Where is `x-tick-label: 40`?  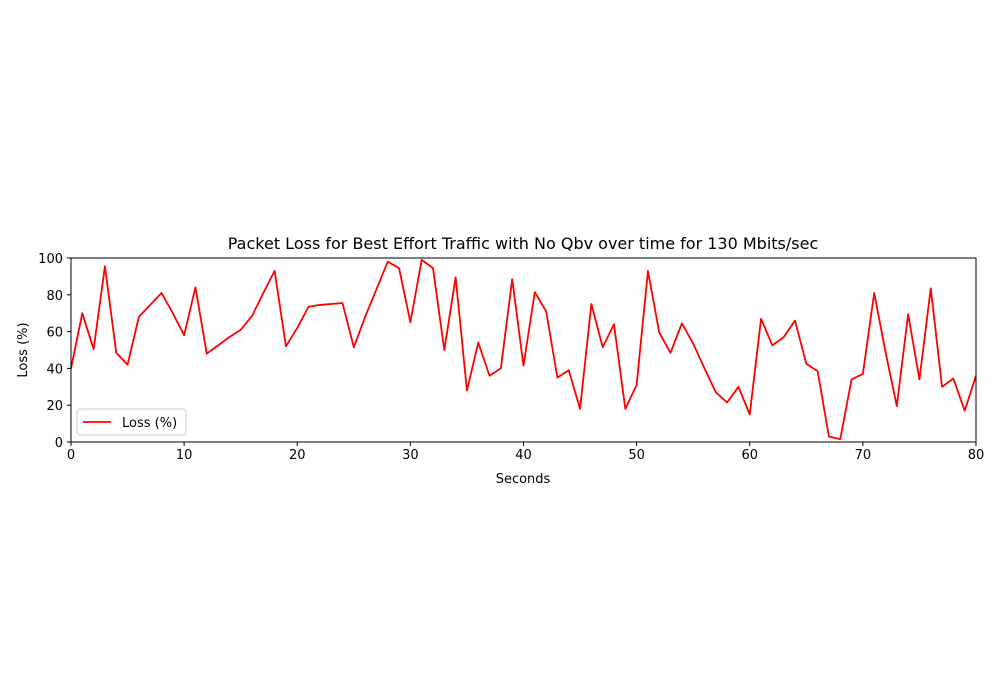
x-tick-label: 40 is located at coordinates (523, 455).